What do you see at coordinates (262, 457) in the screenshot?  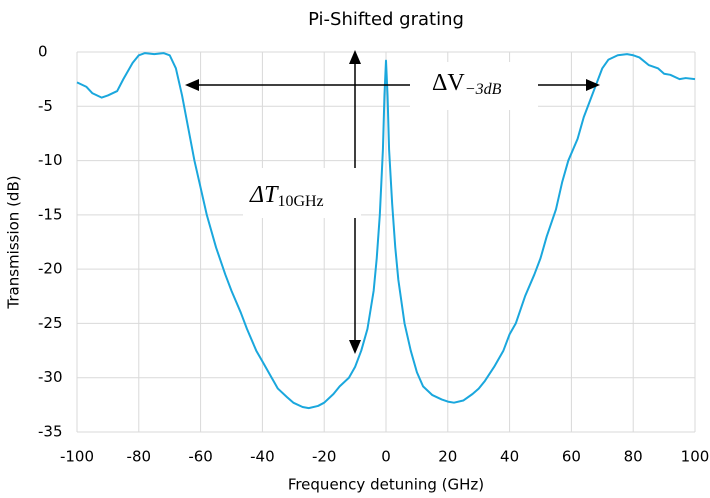 I see `x-tick-label: -40` at bounding box center [262, 457].